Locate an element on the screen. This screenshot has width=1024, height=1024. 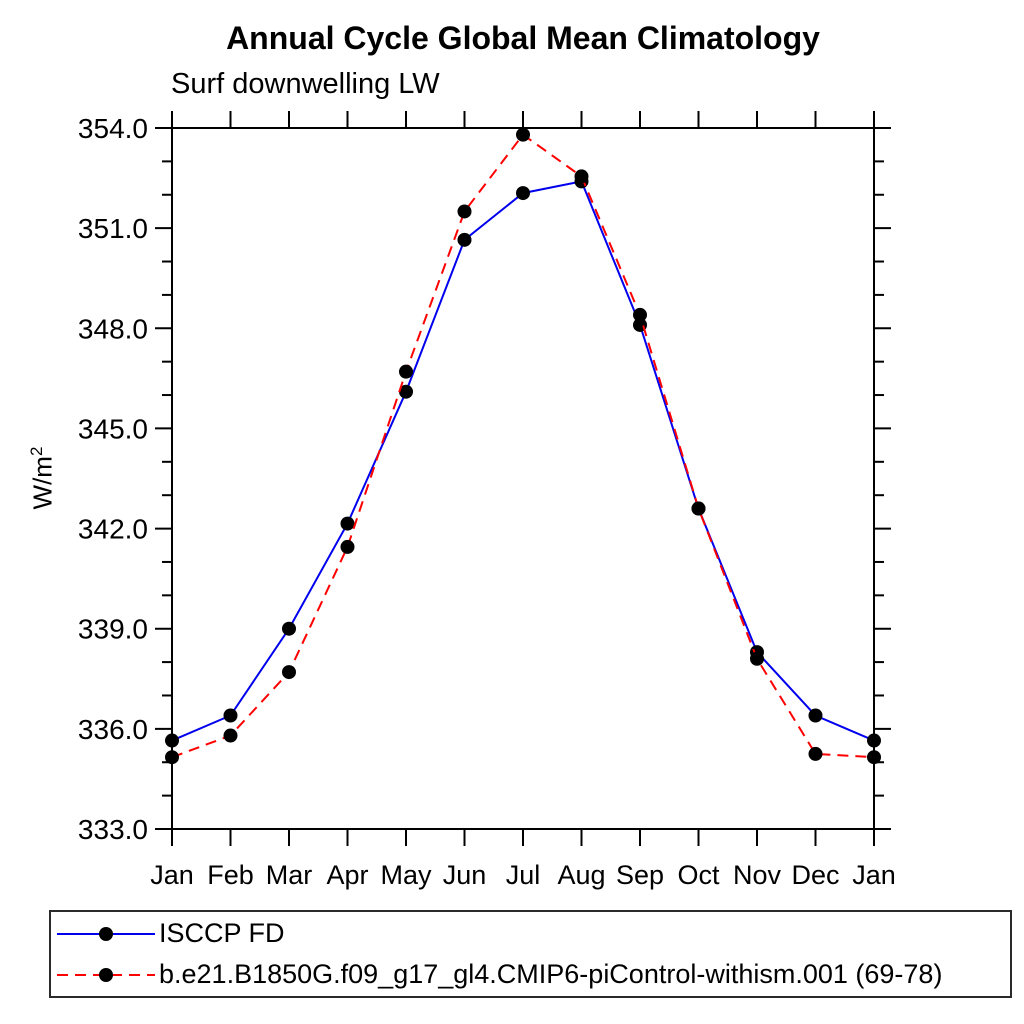
y-tick-label: 336.0 is located at coordinates (113, 729).